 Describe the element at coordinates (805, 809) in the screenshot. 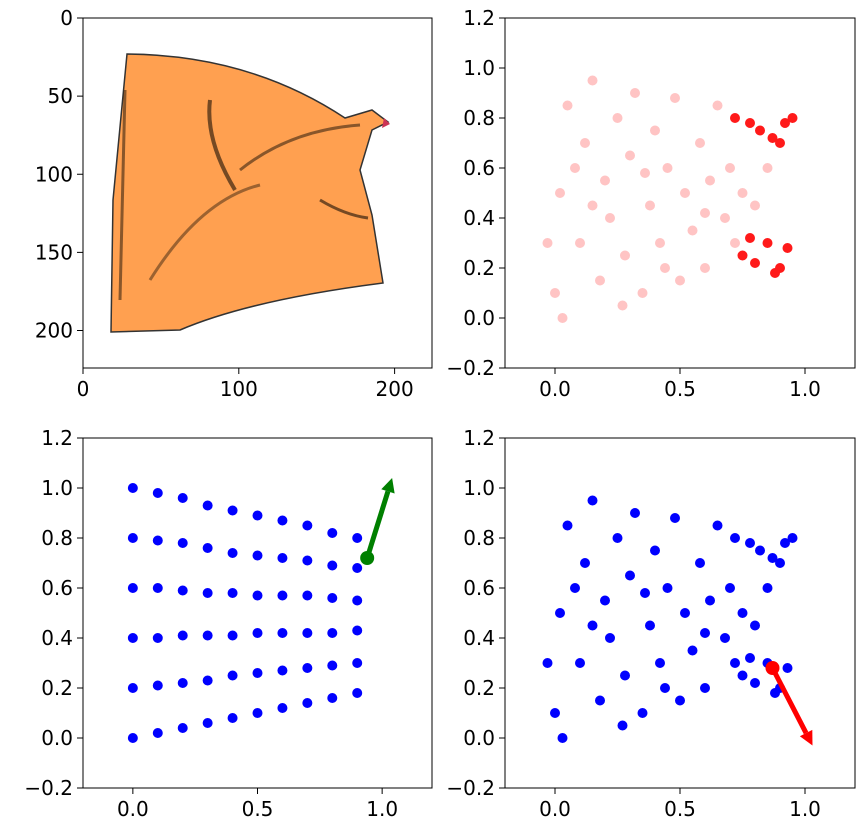

I see `x-tick-label: 1.0` at that location.